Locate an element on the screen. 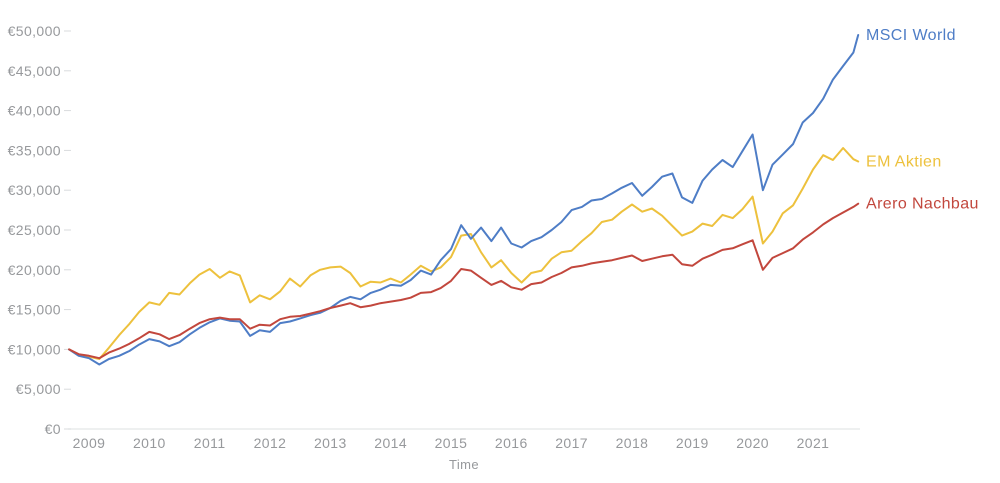 This screenshot has height=483, width=1000. x-tick-label: 2015 is located at coordinates (451, 443).